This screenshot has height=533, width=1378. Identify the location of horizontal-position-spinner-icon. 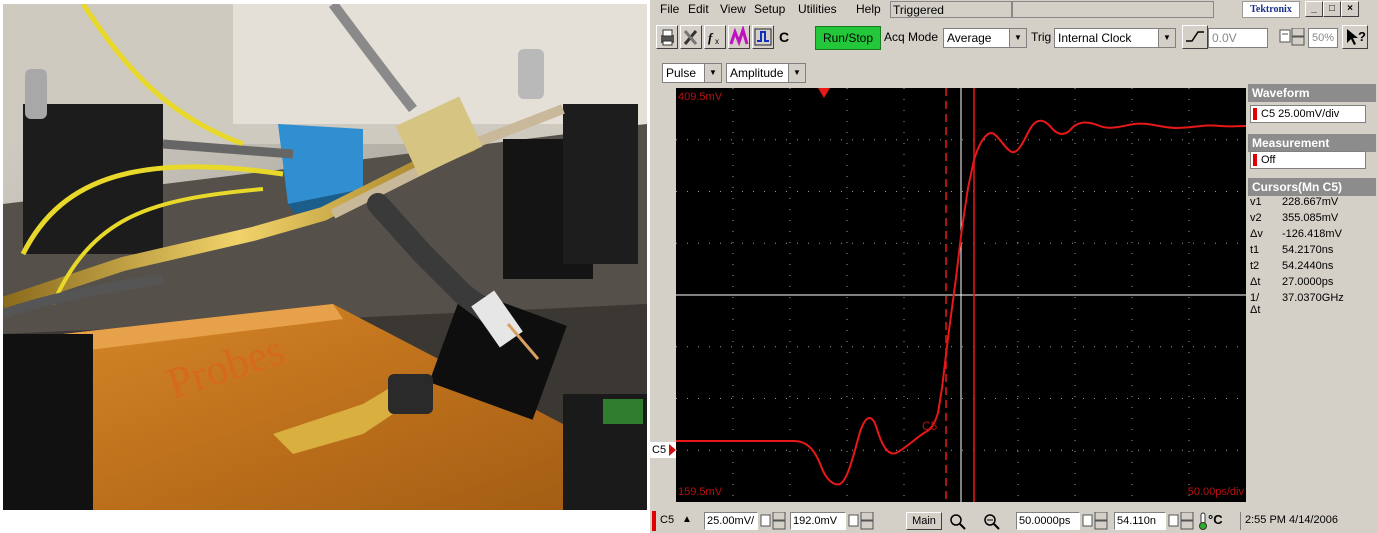
(1182, 520).